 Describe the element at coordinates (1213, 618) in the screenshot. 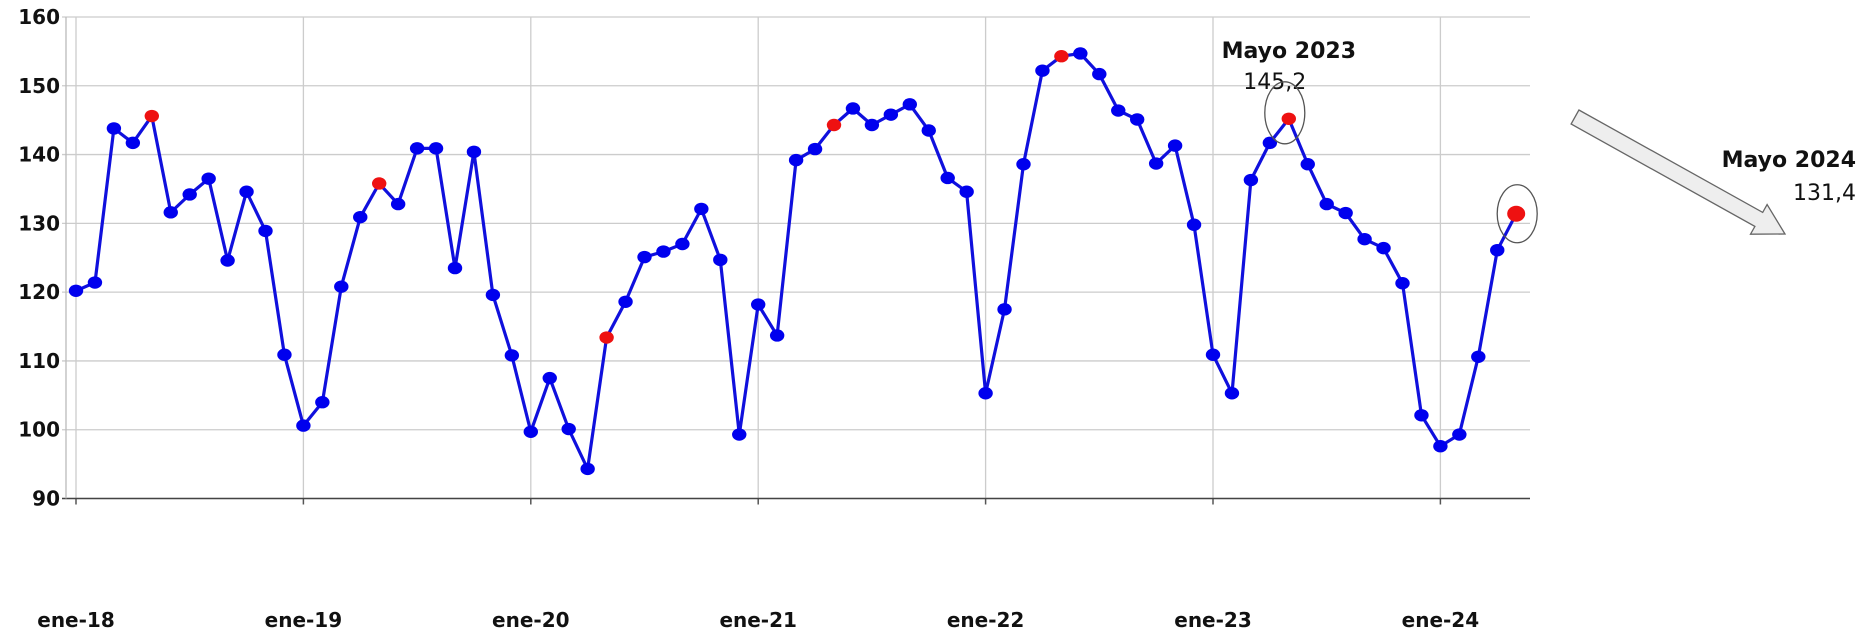

I see `x-tick-label: ene-23` at that location.